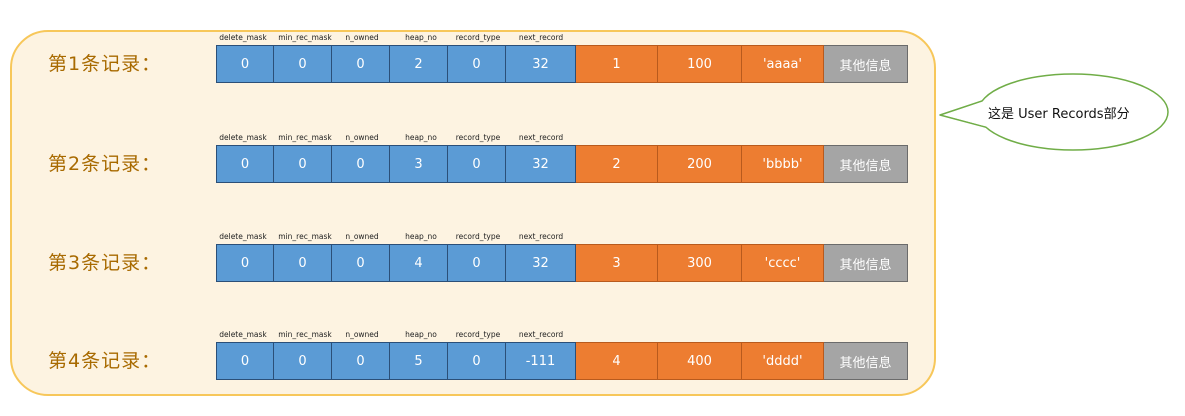 The height and width of the screenshot is (416, 1185). What do you see at coordinates (105, 263) in the screenshot?
I see `record-label: 第3条记录：` at bounding box center [105, 263].